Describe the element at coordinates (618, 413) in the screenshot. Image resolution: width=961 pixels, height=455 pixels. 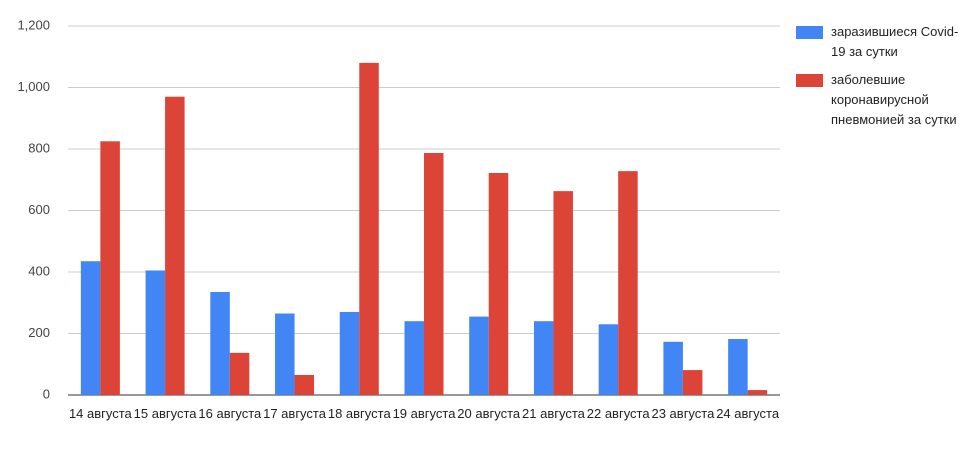
I see `x-tick-label: 22 августа` at that location.